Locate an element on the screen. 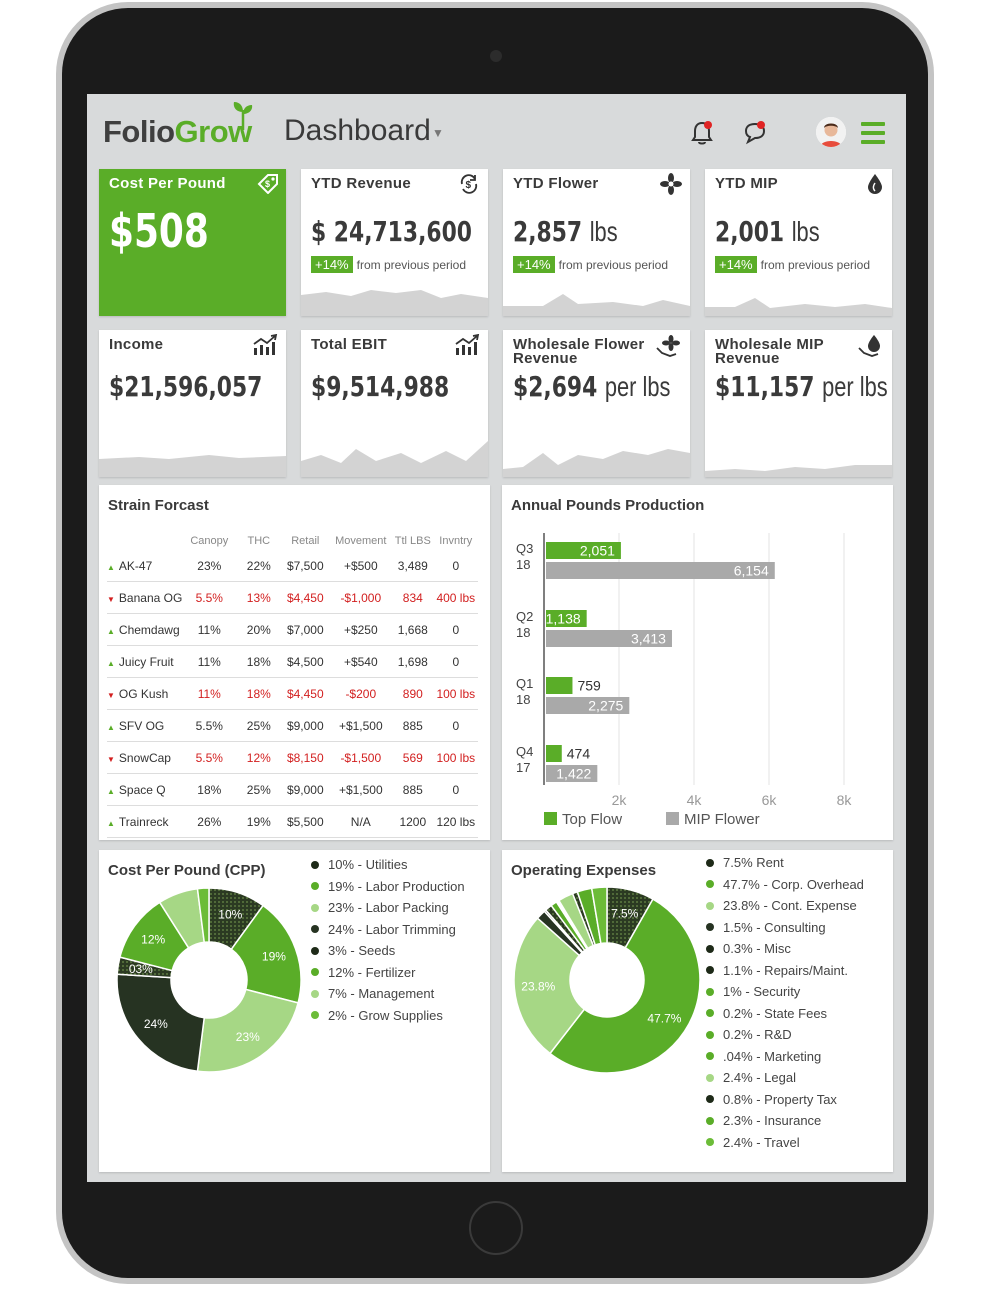 The image size is (1000, 1289). kpi-card-cost-per-pound: Cost Per Pound $508 $ is located at coordinates (192, 242).